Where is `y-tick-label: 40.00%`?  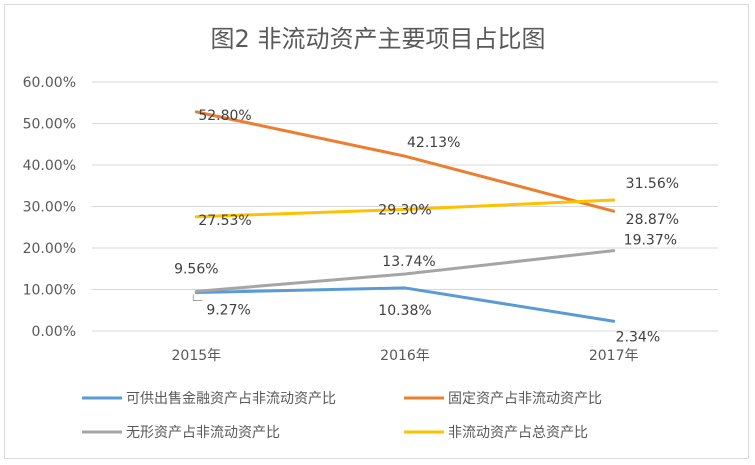
y-tick-label: 40.00% is located at coordinates (49, 166).